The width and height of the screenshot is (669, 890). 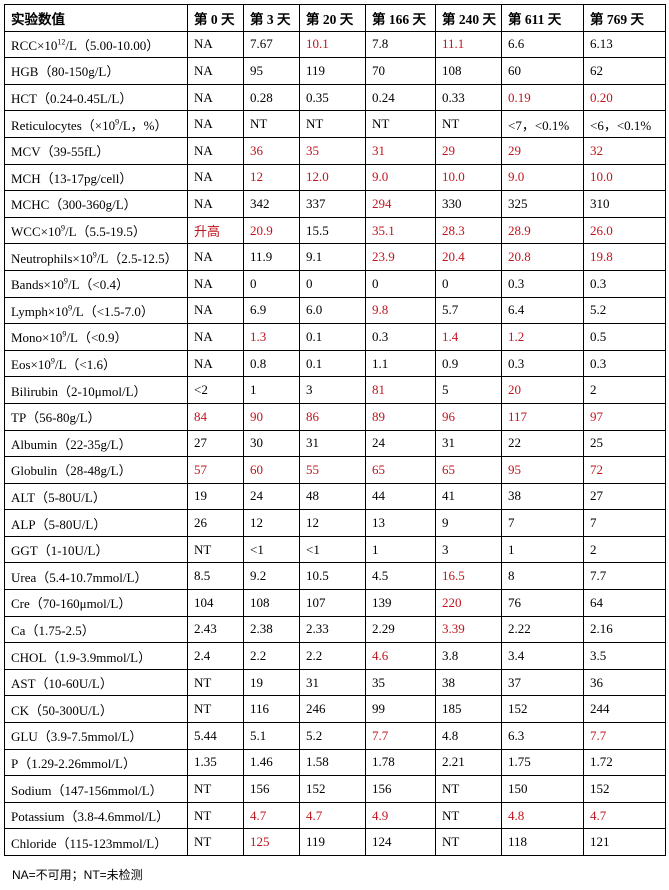 I want to click on value-cell: 44, so click(x=400, y=496).